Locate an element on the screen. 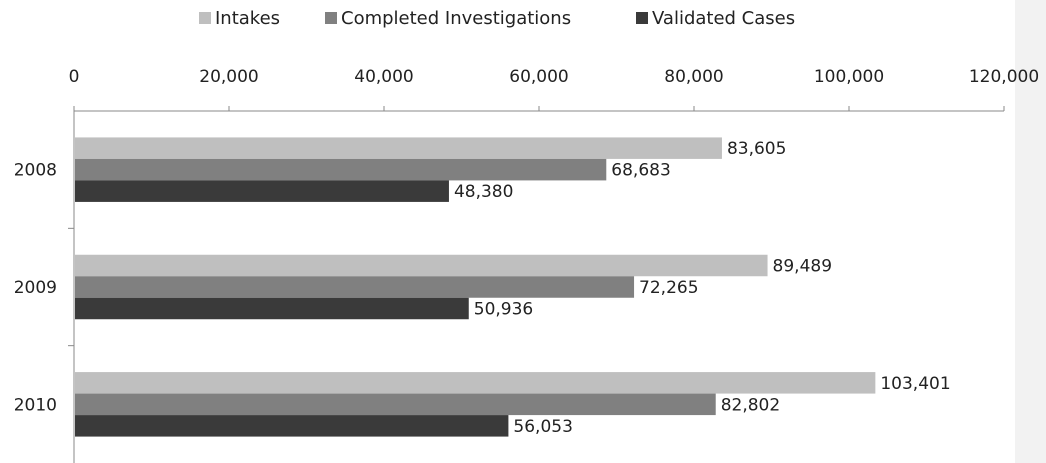  data-label-2010-series-2: 82,802 is located at coordinates (750, 405).